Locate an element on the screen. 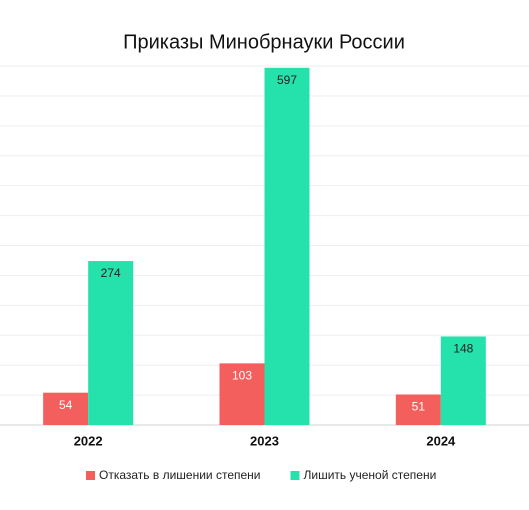  data-label: 597 is located at coordinates (287, 80).